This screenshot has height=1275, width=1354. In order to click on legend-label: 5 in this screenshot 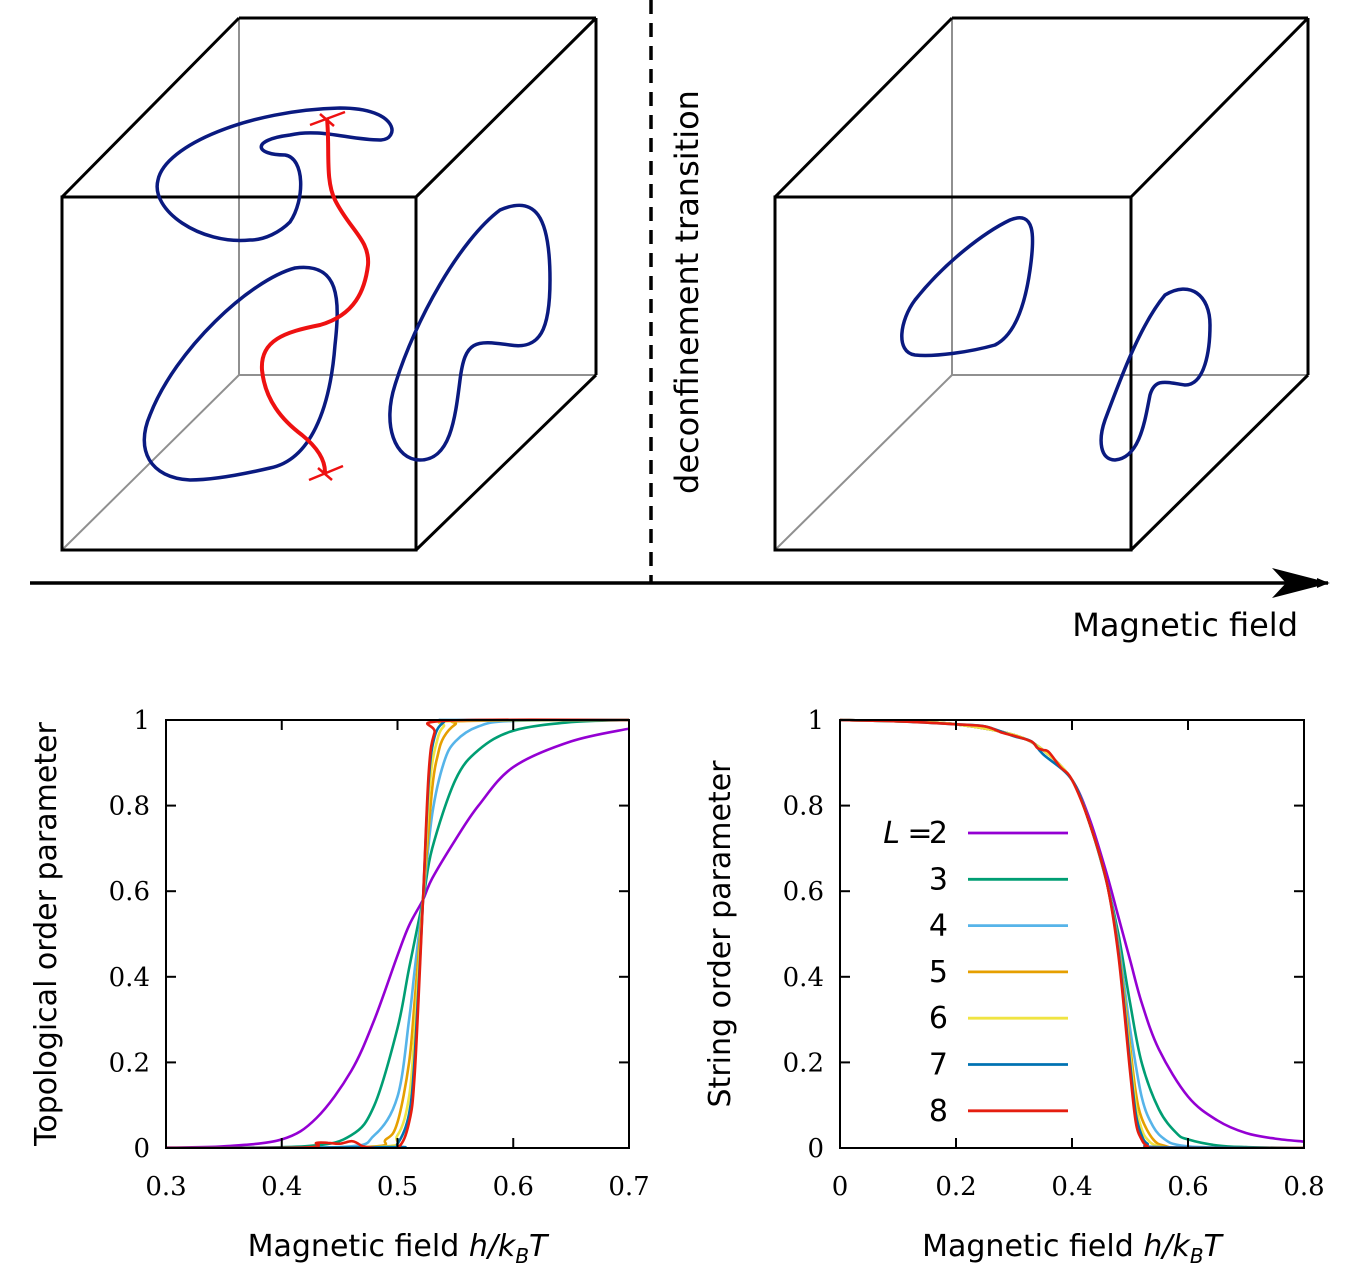, I will do `click(938, 972)`.